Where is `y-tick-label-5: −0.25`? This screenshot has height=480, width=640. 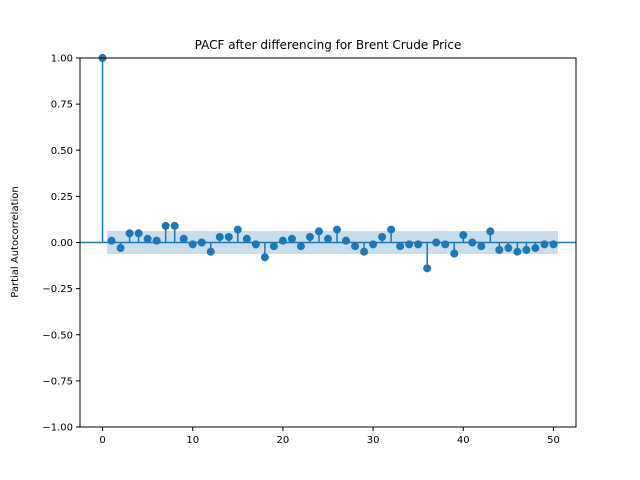
y-tick-label-5: −0.25 is located at coordinates (57, 289).